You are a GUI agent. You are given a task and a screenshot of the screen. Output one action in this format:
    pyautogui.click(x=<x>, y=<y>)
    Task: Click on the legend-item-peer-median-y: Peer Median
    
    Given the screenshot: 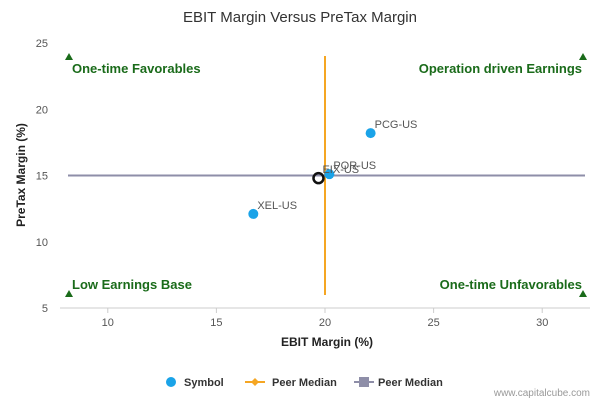 What is the action you would take?
    pyautogui.click(x=398, y=383)
    